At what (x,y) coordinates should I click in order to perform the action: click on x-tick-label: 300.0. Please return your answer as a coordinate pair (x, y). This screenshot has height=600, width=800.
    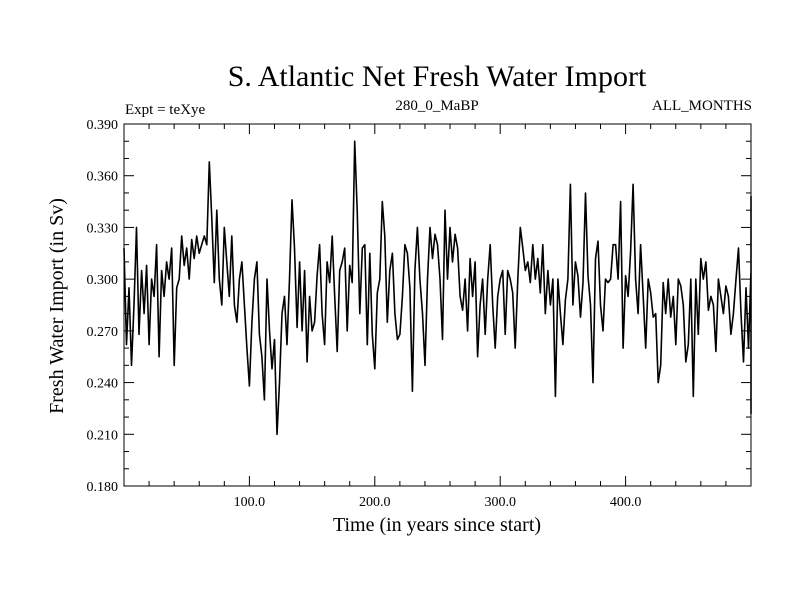
    Looking at the image, I should click on (500, 502).